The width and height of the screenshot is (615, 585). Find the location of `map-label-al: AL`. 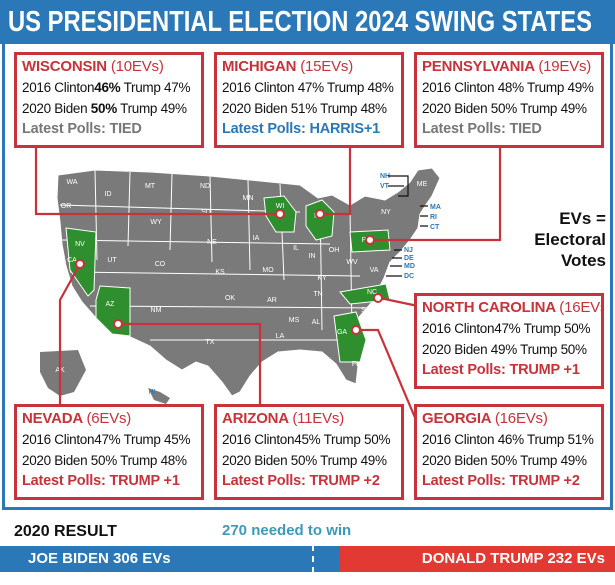

map-label-al: AL is located at coordinates (316, 322).